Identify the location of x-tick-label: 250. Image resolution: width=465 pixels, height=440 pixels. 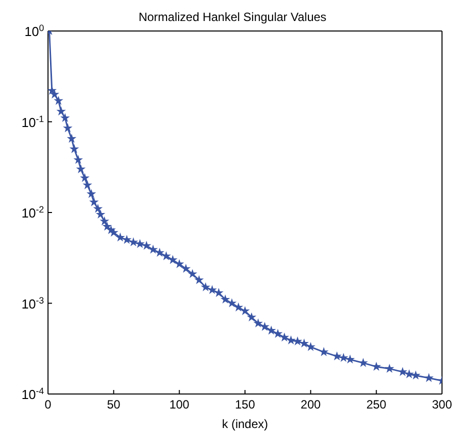
(376, 405).